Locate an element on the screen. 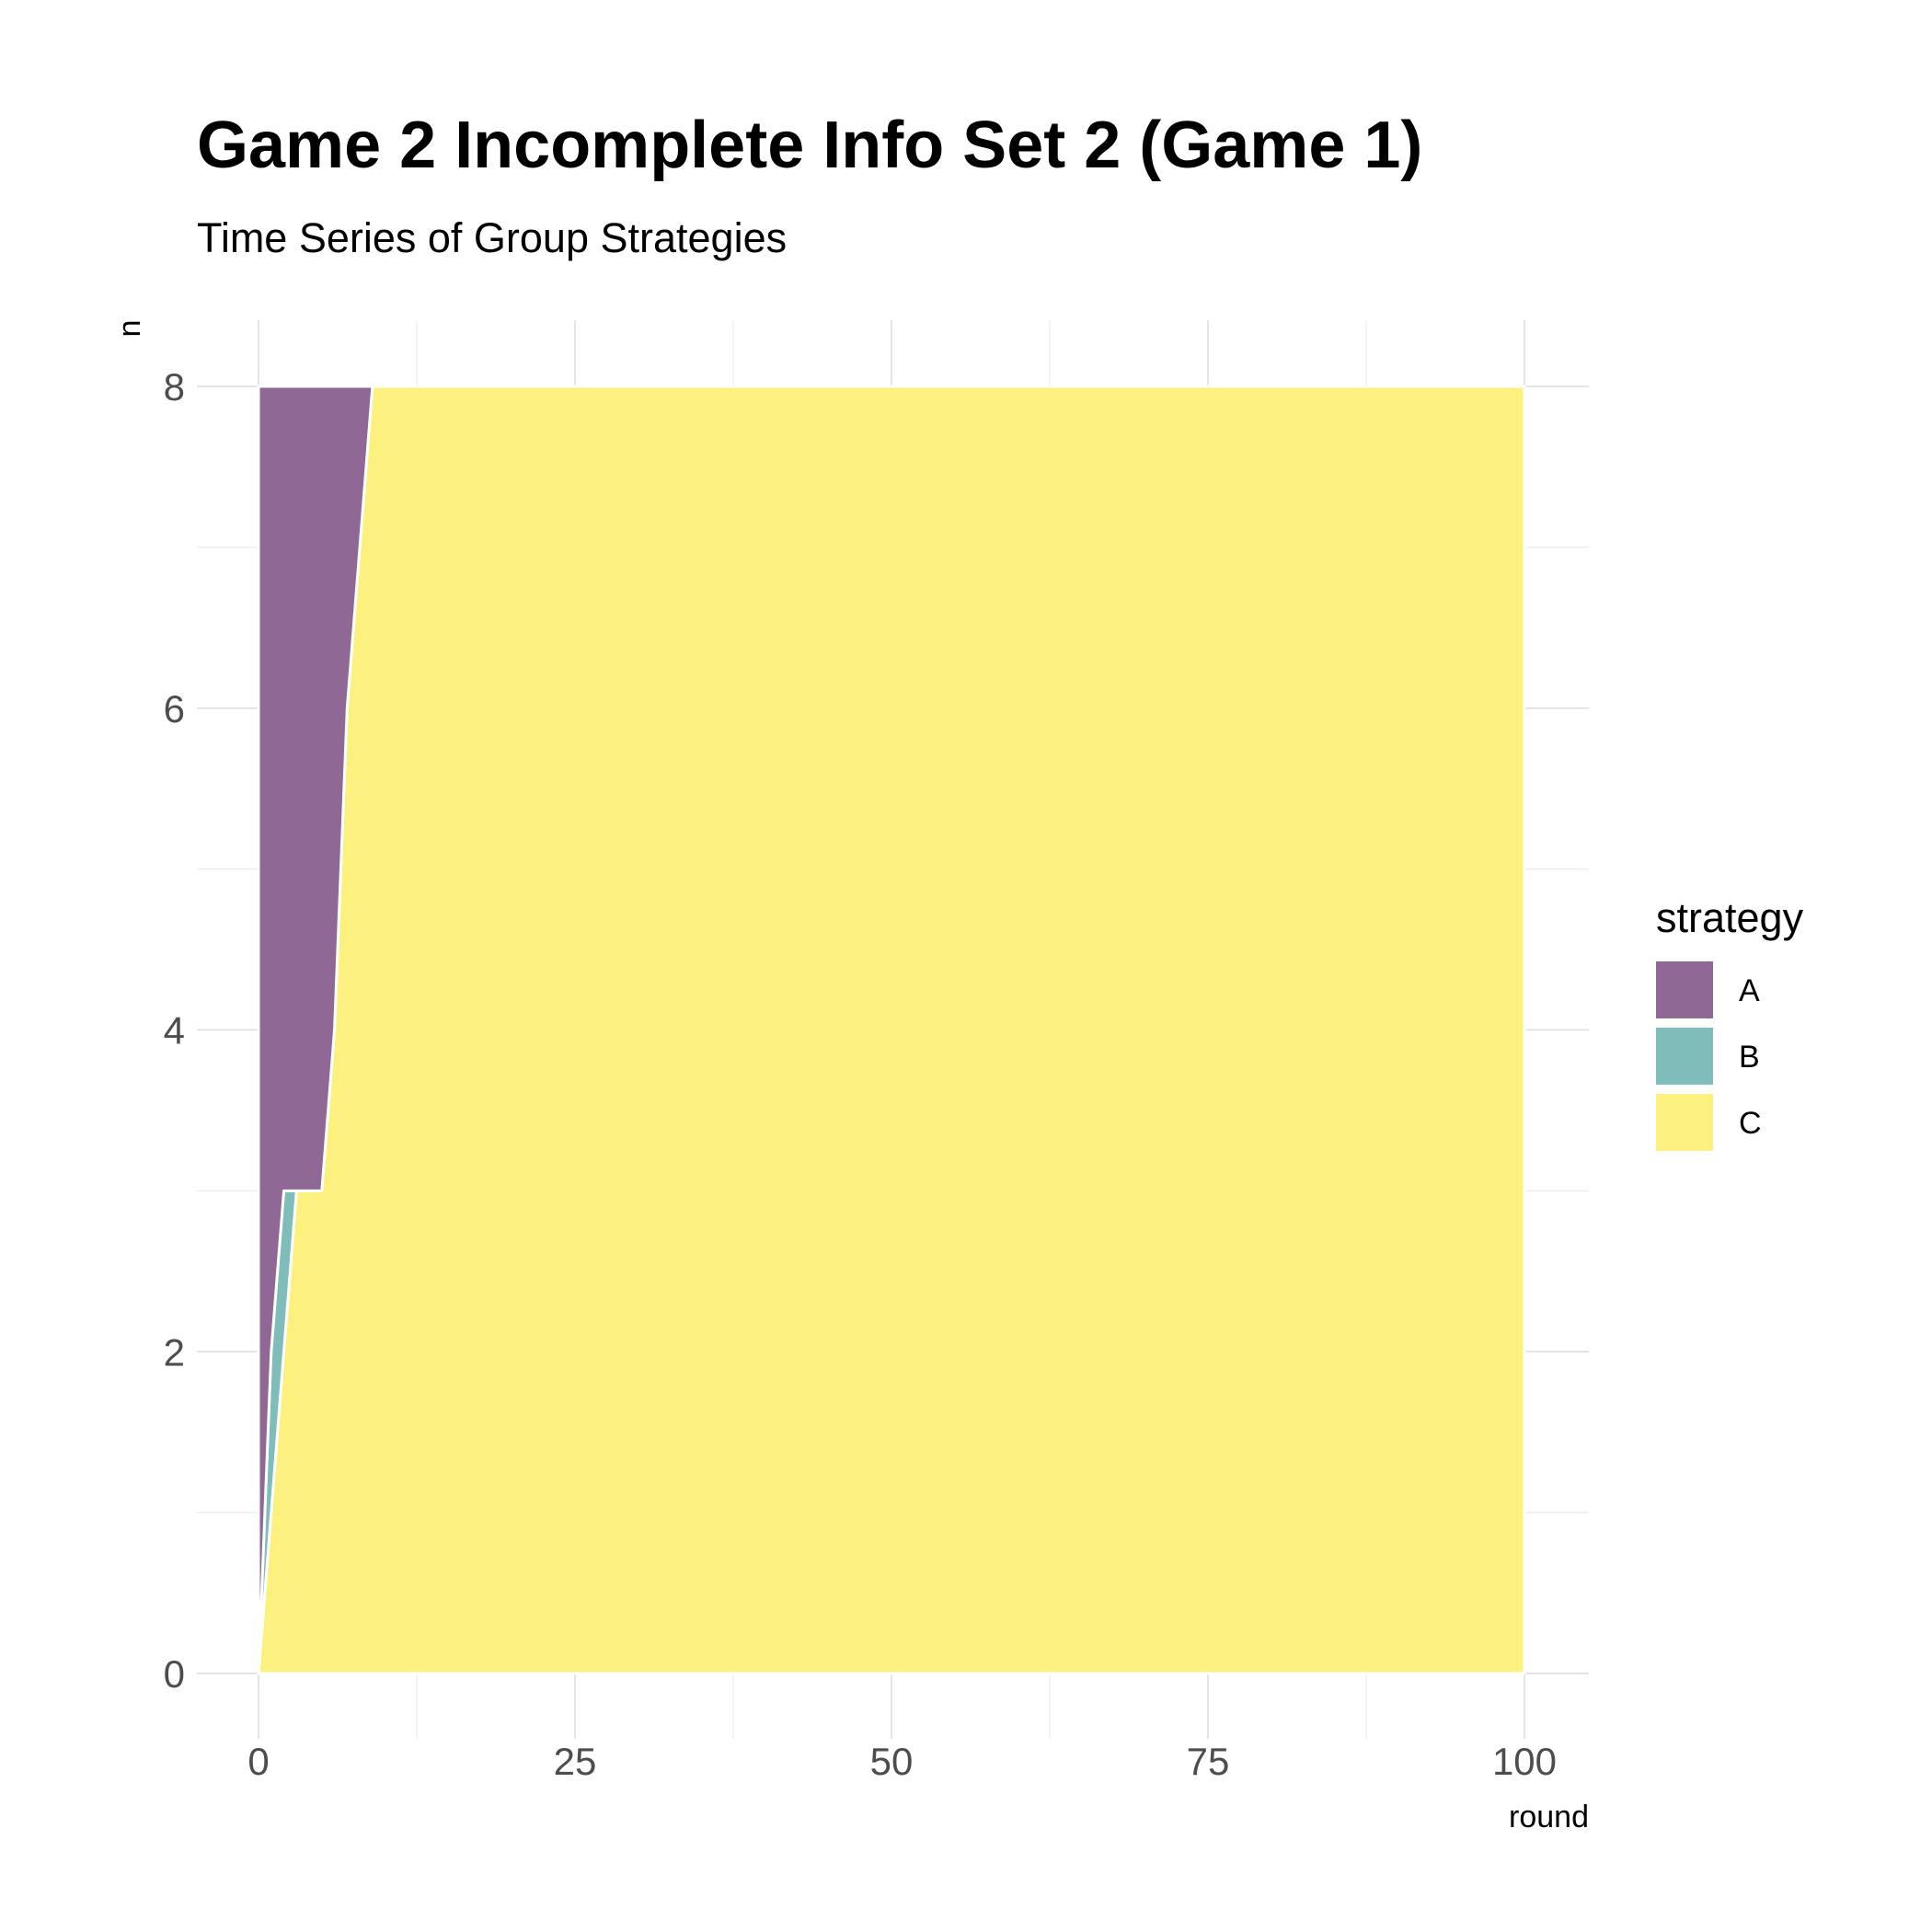 Image resolution: width=1932 pixels, height=1932 pixels. chart-title: Game 2 Incomplete Info Set 2 (Game 1) is located at coordinates (809, 145).